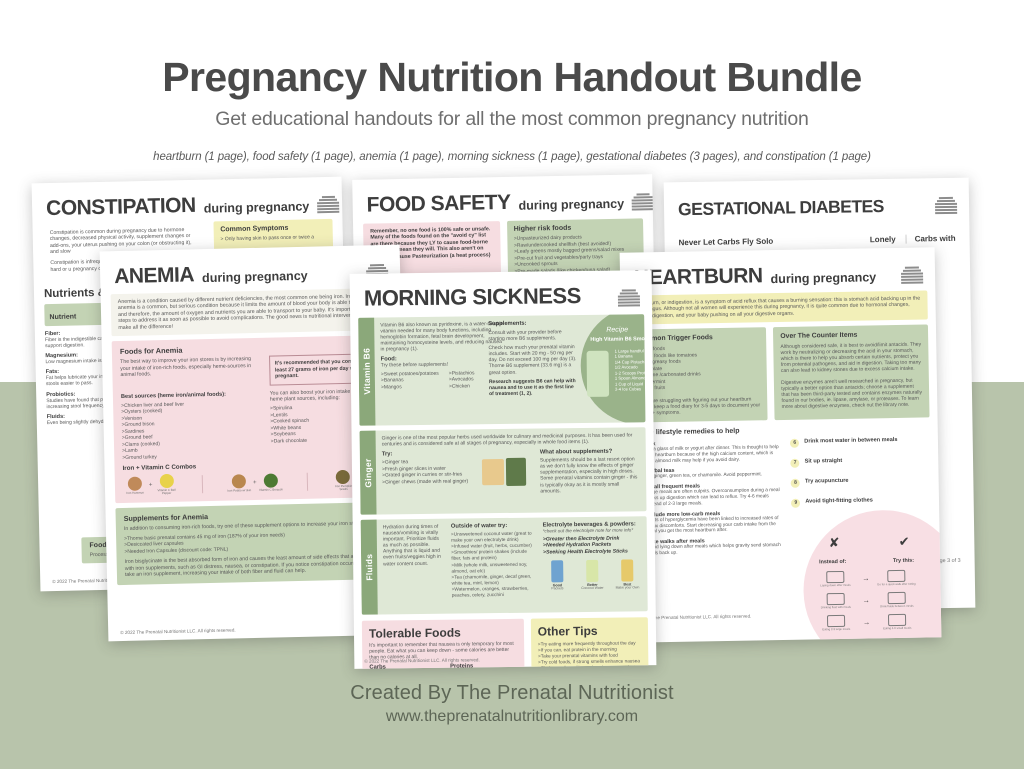  Describe the element at coordinates (512, 693) in the screenshot. I see `footer-credit: Created By The Prenatal Nutritionist` at that location.